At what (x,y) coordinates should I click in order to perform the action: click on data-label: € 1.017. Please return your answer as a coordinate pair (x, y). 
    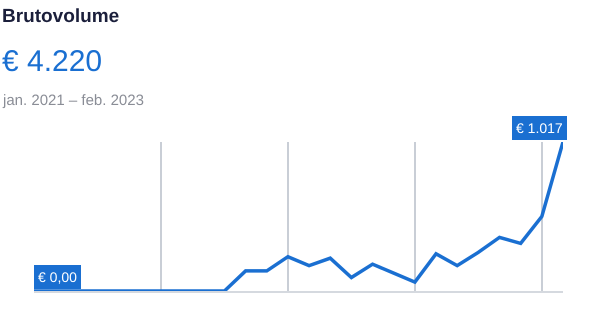
    Looking at the image, I should click on (539, 128).